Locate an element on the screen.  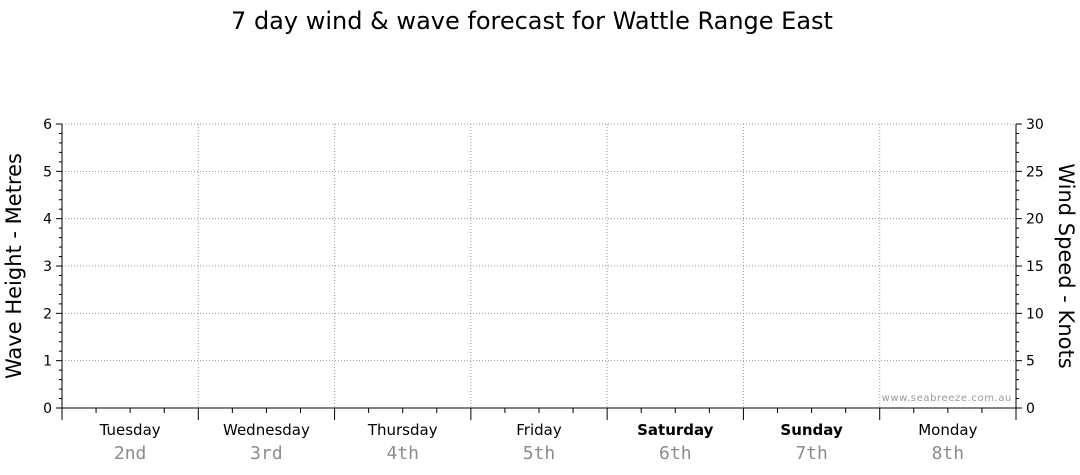
y-left-axis-title: Wave Height - Metres is located at coordinates (14, 266).